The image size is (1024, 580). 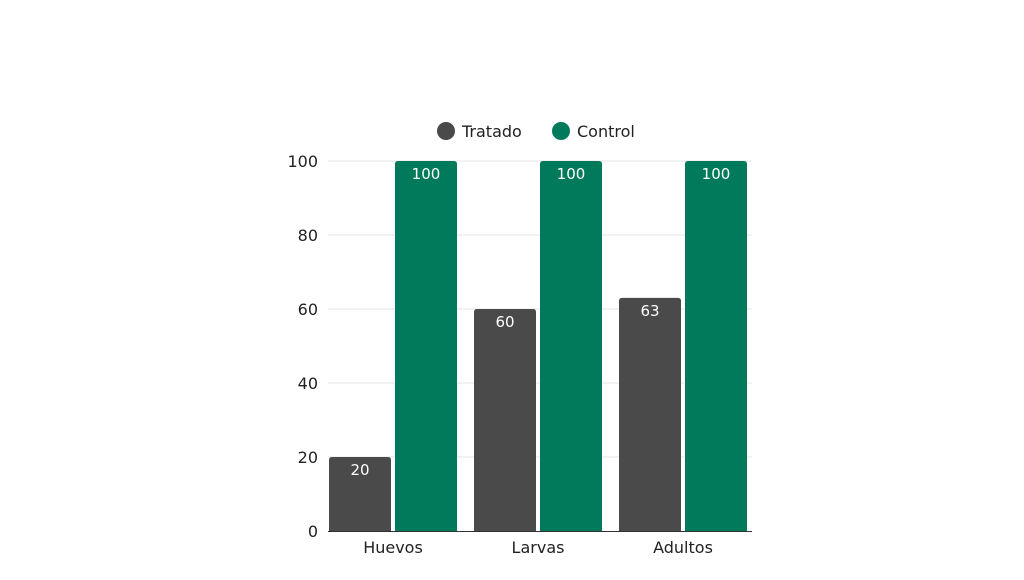 What do you see at coordinates (504, 322) in the screenshot?
I see `data-label: 60` at bounding box center [504, 322].